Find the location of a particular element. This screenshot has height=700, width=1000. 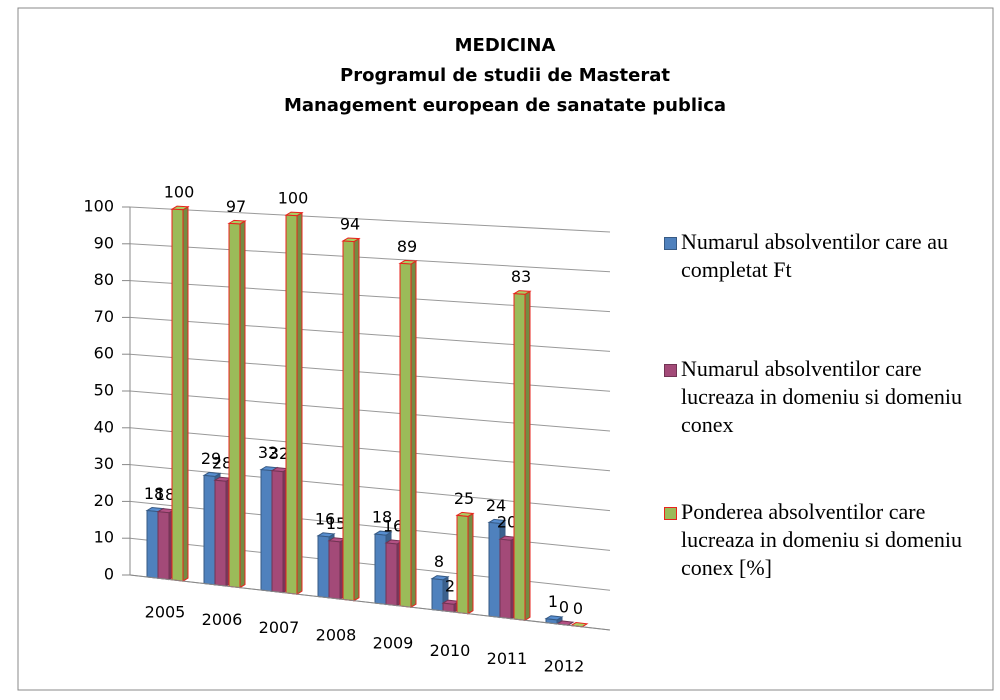

x-tick-label: 2005 is located at coordinates (165, 612).